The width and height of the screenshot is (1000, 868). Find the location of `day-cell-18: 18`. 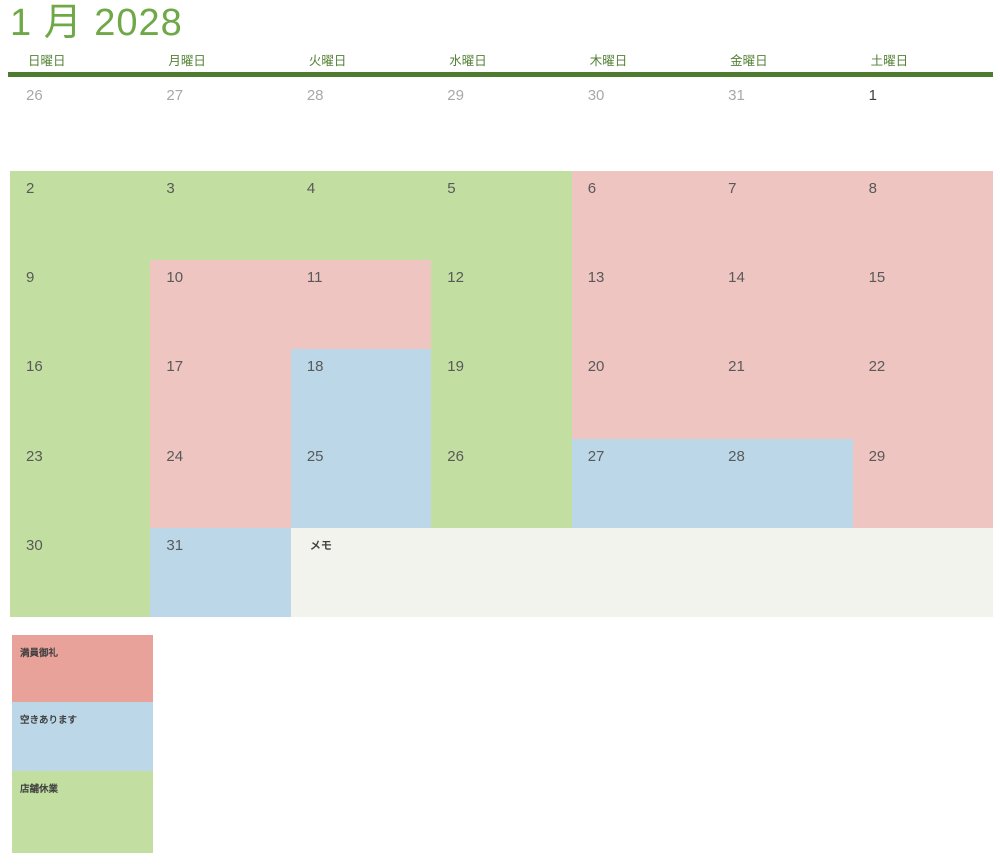

day-cell-18: 18 is located at coordinates (361, 394).